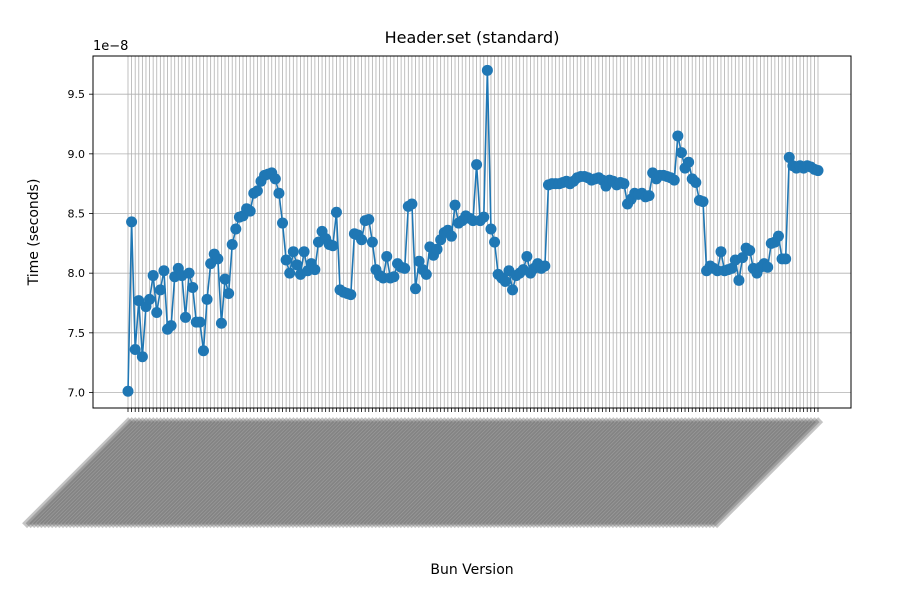 Image resolution: width=900 pixels, height=600 pixels. I want to click on y-axis-label: Time (seconds), so click(34, 233).